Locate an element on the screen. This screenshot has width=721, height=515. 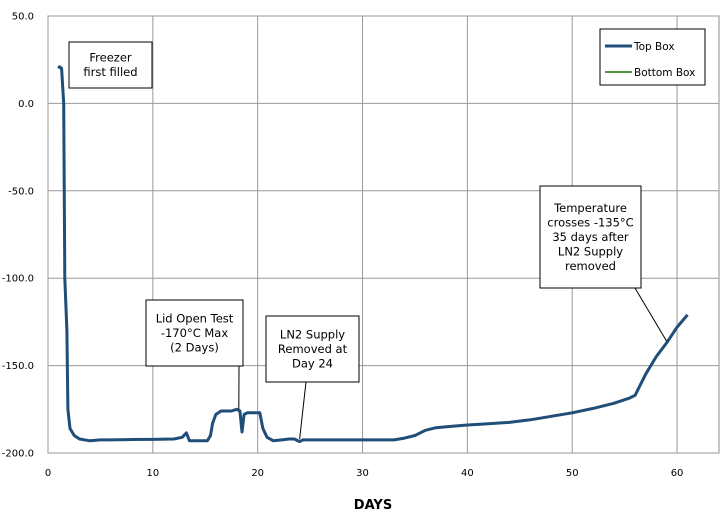
annotation-text: Removed at is located at coordinates (313, 349).